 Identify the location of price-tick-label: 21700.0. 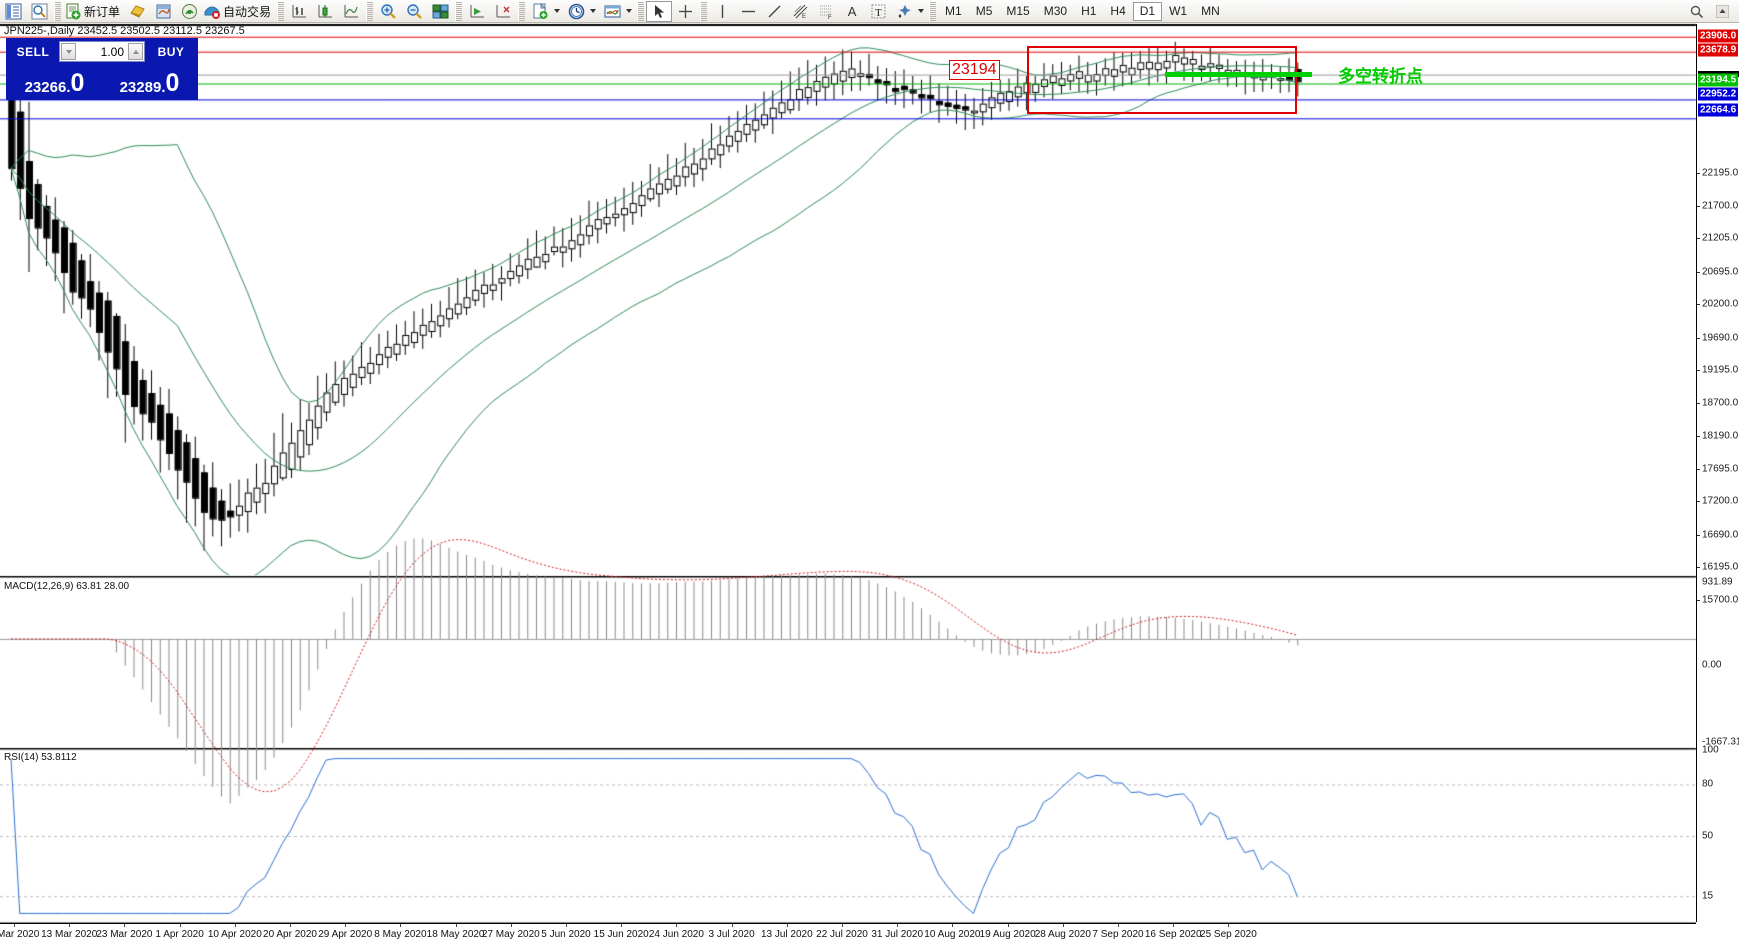
(1720, 206).